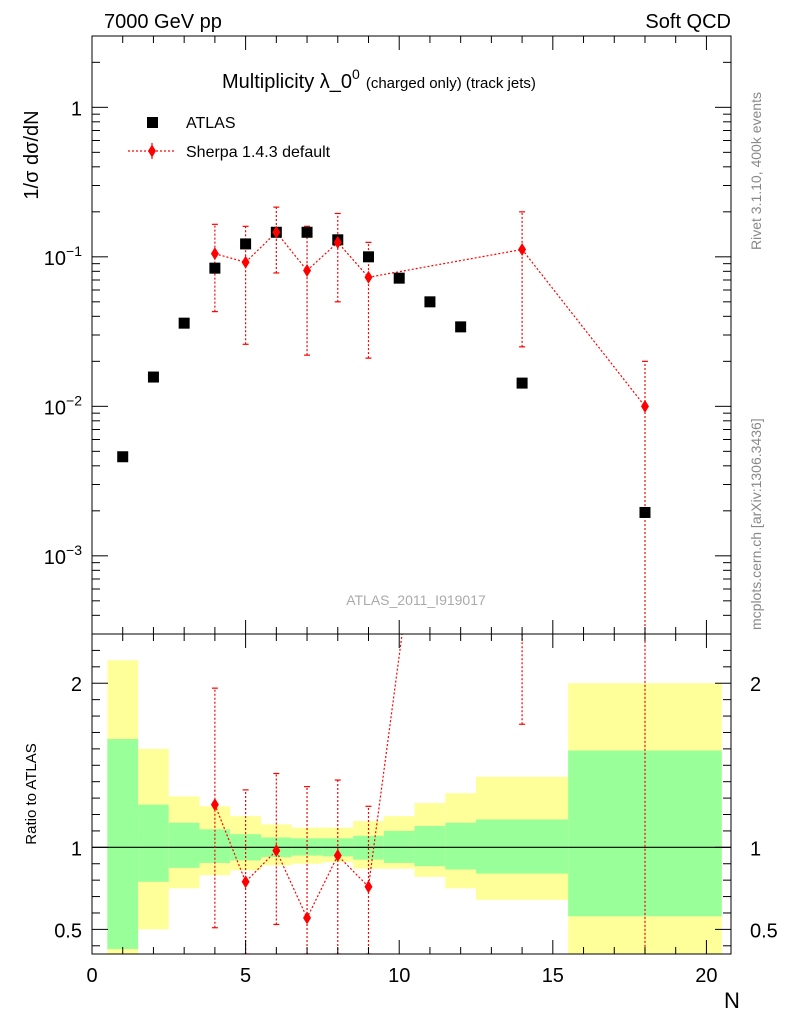  I want to click on ratio-y-tick-label: 2, so click(76, 685).